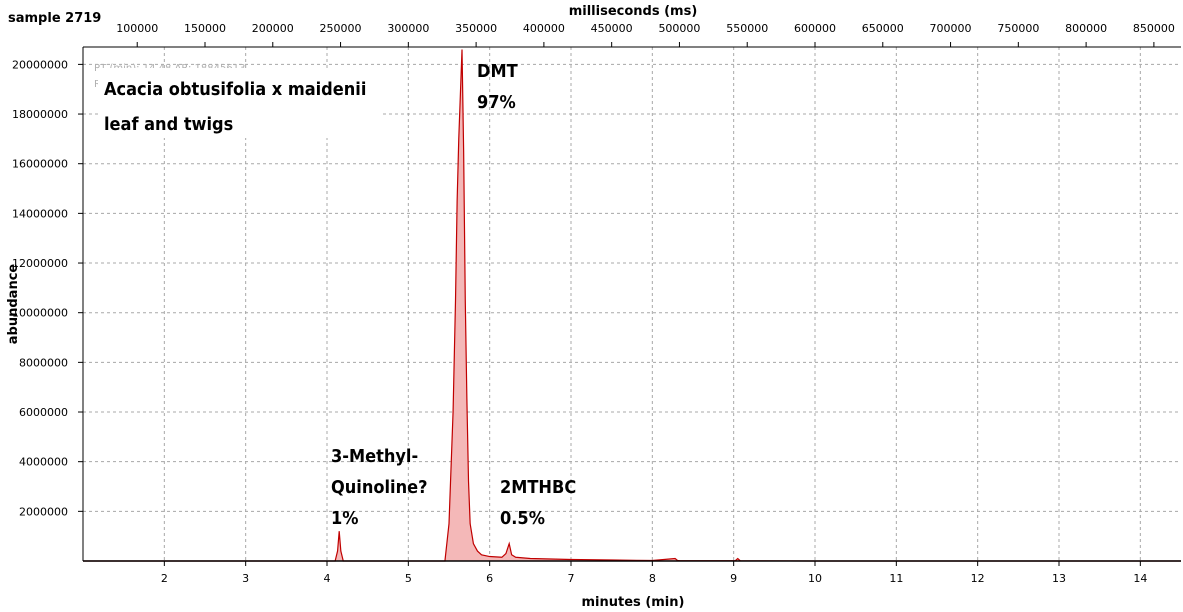  I want to click on annotation-2mthbc-line2: 0.5%, so click(522, 518).